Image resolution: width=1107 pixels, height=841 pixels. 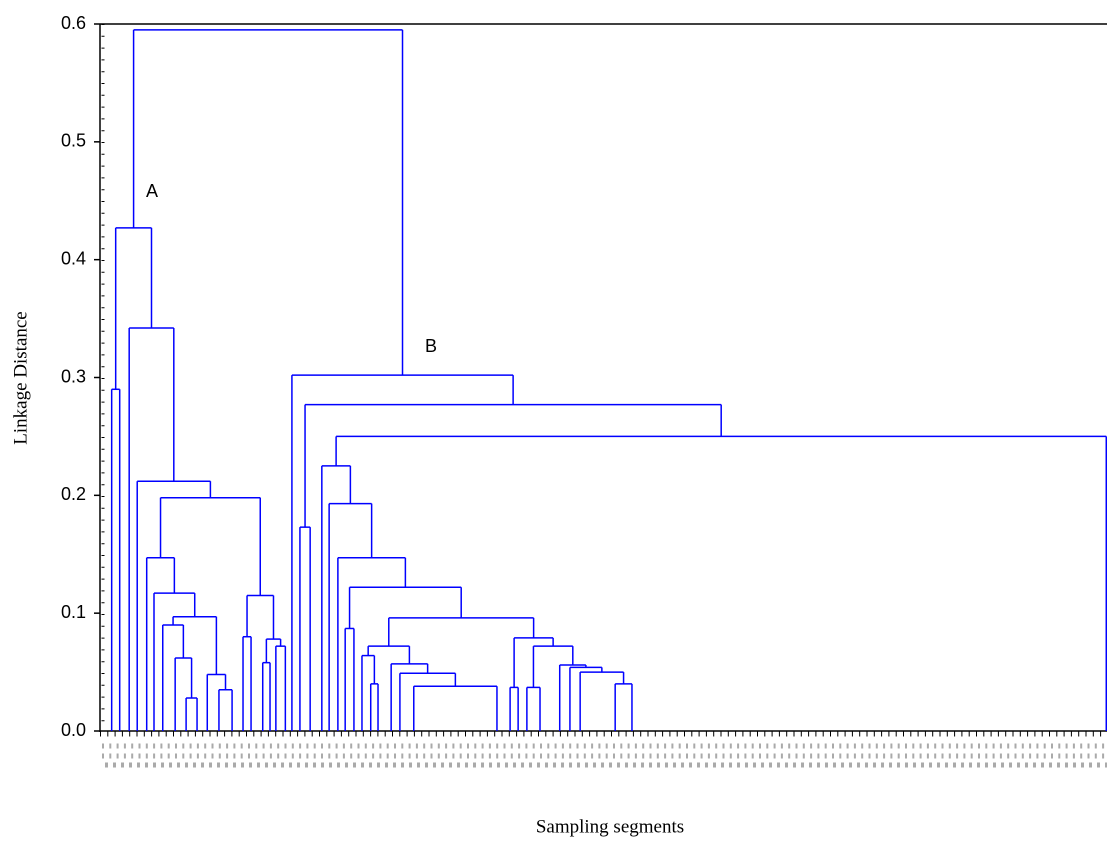 I want to click on y-tick-label: 0.1, so click(x=73, y=612).